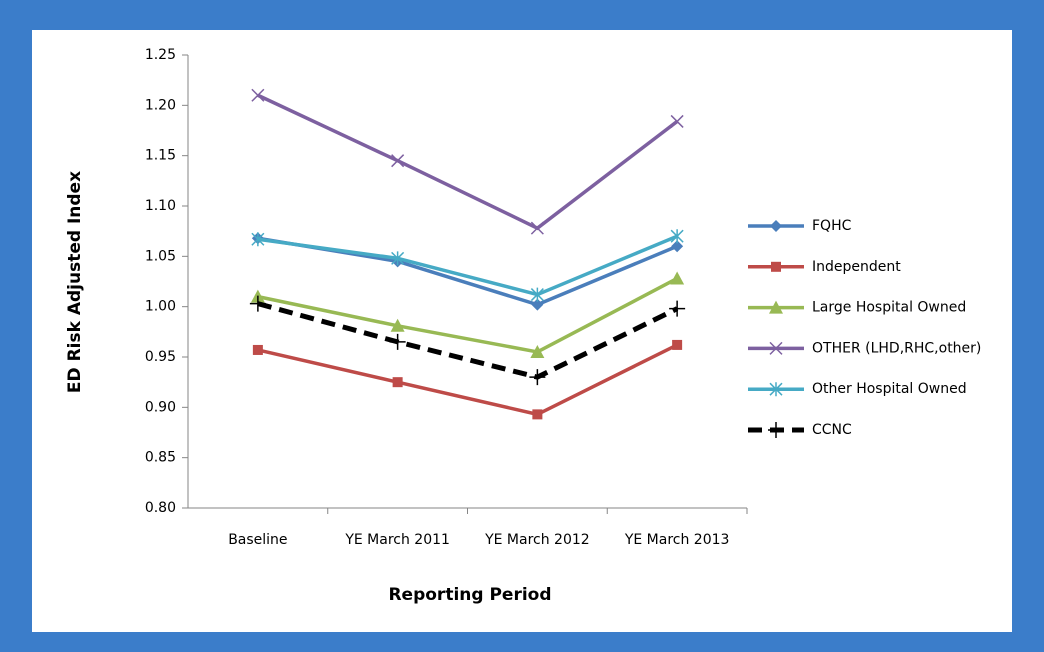 The height and width of the screenshot is (652, 1044). What do you see at coordinates (160, 307) in the screenshot?
I see `y-tick-label: 1.00` at bounding box center [160, 307].